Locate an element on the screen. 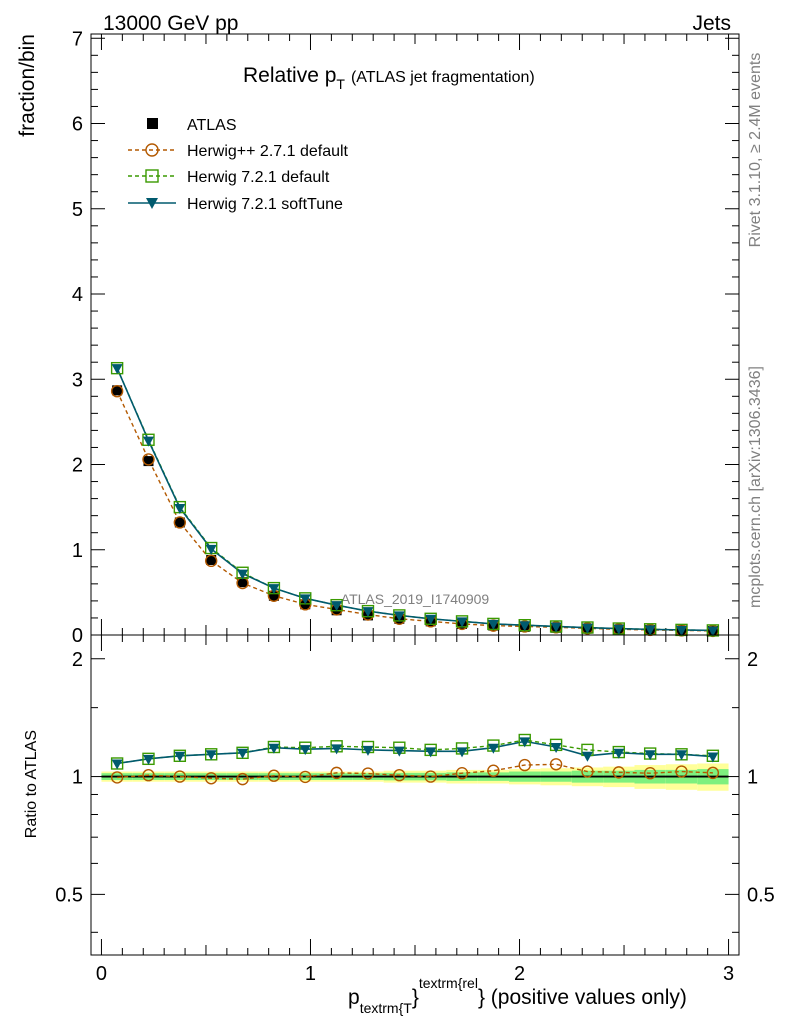 The width and height of the screenshot is (786, 1024). ratio-y-tick-label-right: 0.5 is located at coordinates (761, 895).